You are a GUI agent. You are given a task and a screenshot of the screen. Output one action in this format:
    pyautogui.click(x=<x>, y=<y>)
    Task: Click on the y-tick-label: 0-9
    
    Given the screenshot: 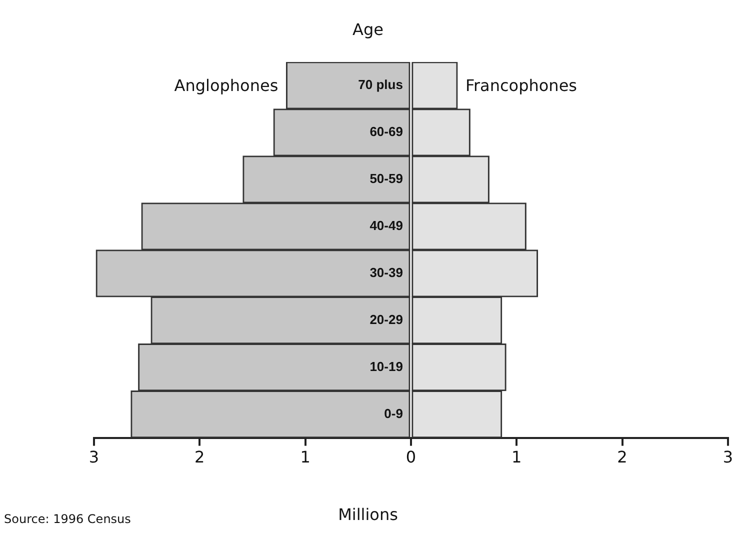 What is the action you would take?
    pyautogui.click(x=393, y=413)
    